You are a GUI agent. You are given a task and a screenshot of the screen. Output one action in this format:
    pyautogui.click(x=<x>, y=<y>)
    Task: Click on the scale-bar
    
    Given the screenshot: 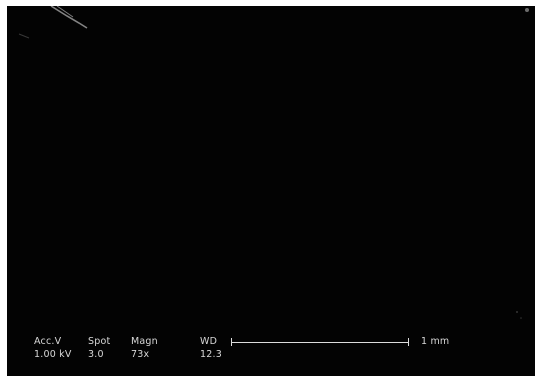 What is the action you would take?
    pyautogui.click(x=320, y=342)
    